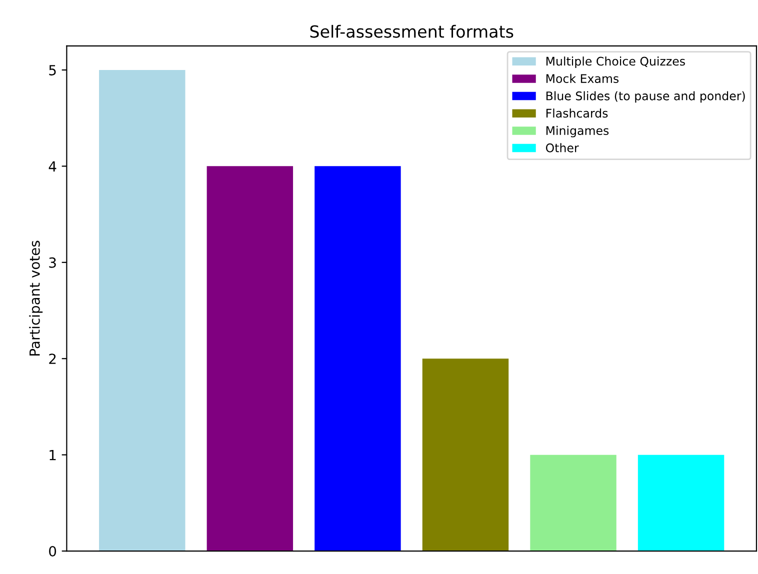 The width and height of the screenshot is (758, 574). What do you see at coordinates (53, 455) in the screenshot?
I see `y-tick-label: 1` at bounding box center [53, 455].